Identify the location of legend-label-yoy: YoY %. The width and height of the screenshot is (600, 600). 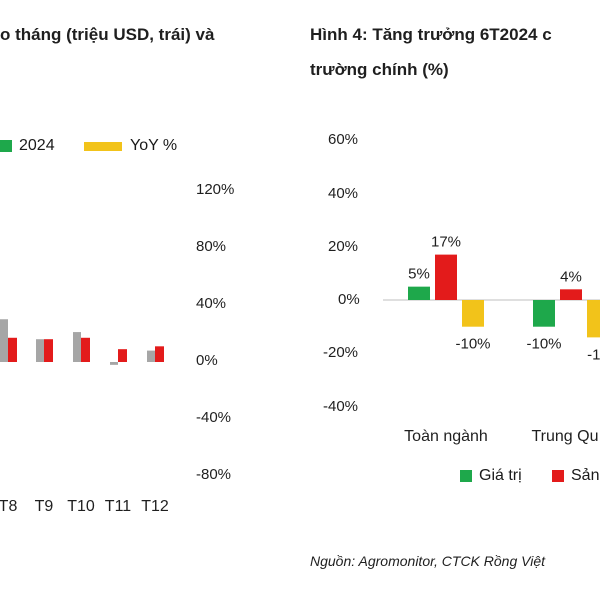
(154, 145).